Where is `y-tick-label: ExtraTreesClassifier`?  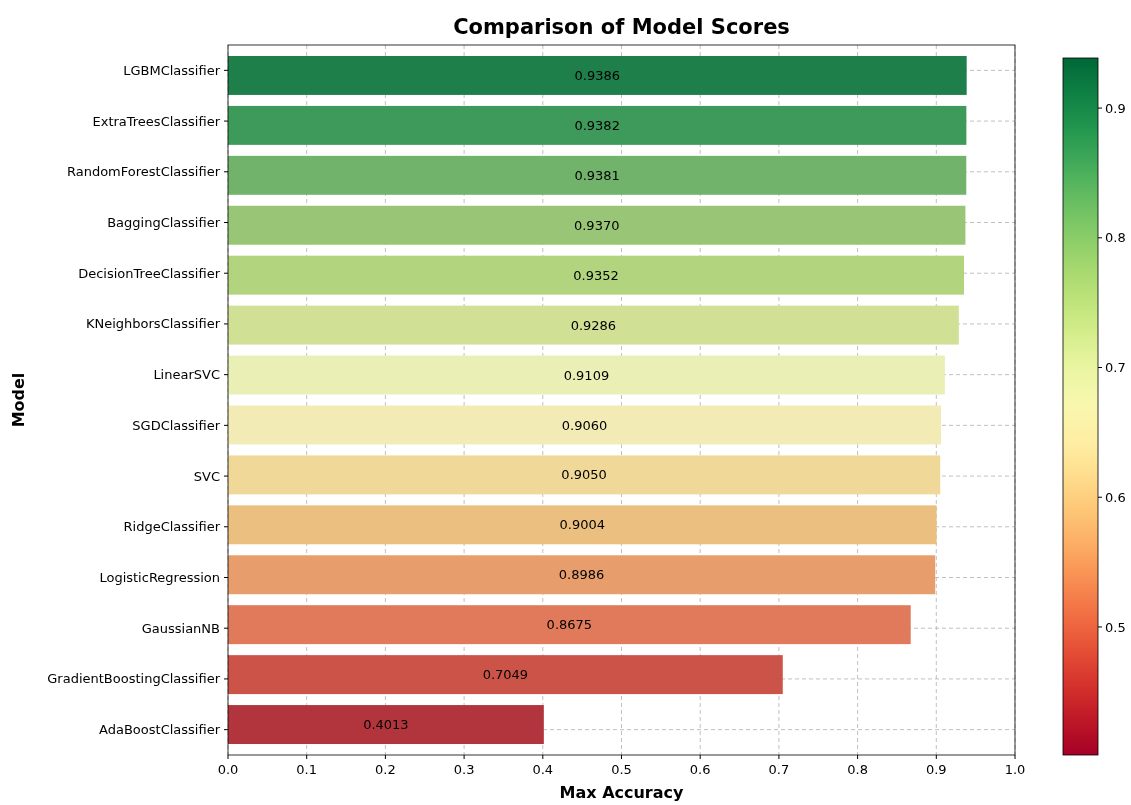
y-tick-label: ExtraTreesClassifier is located at coordinates (156, 121).